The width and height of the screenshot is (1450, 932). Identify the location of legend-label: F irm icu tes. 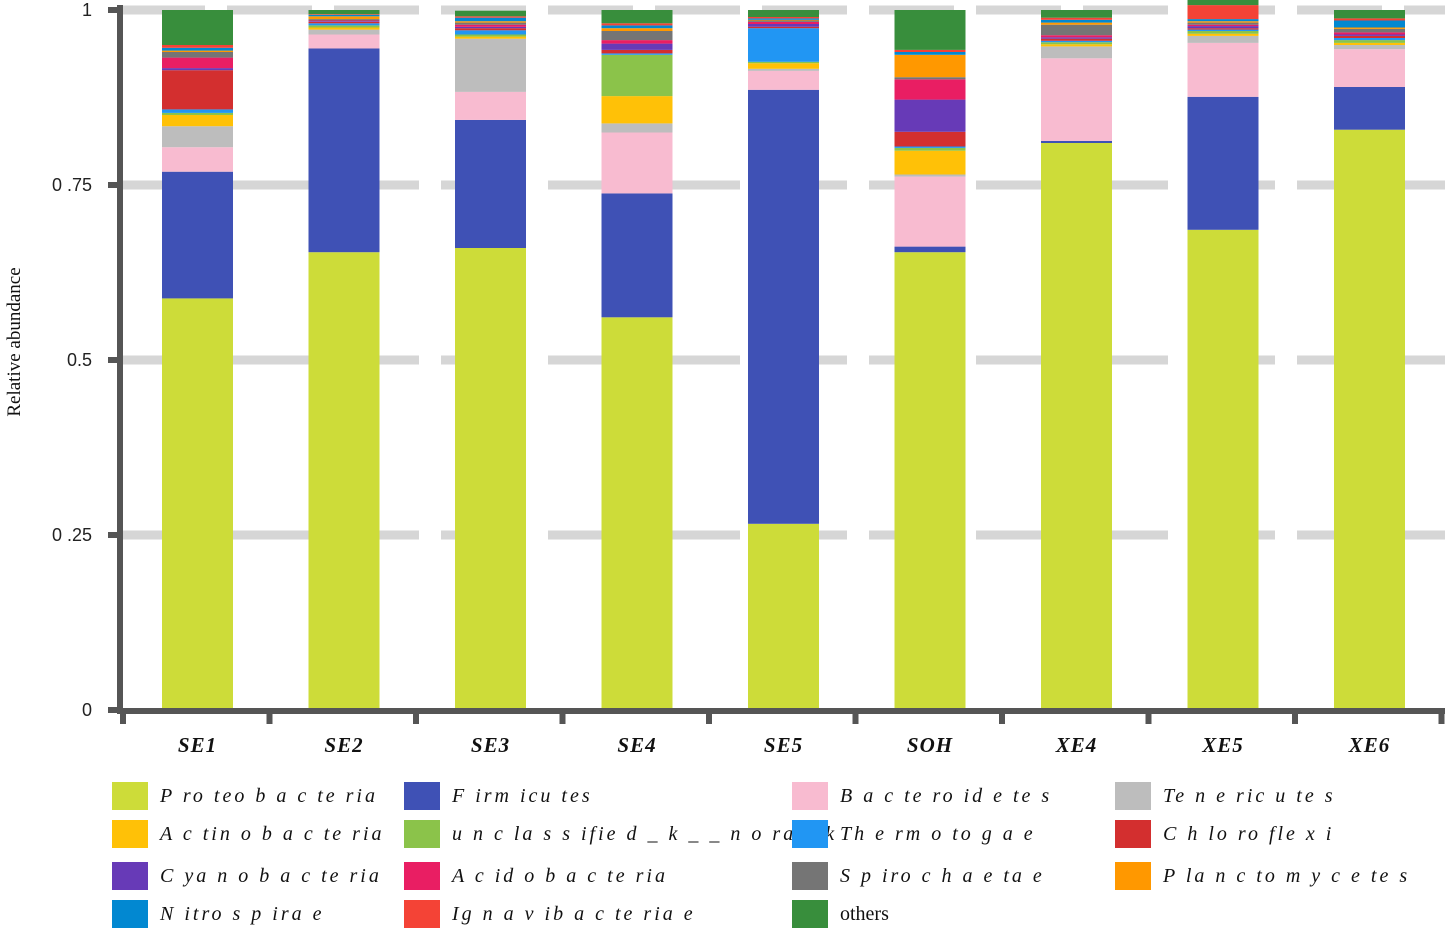
(522, 795).